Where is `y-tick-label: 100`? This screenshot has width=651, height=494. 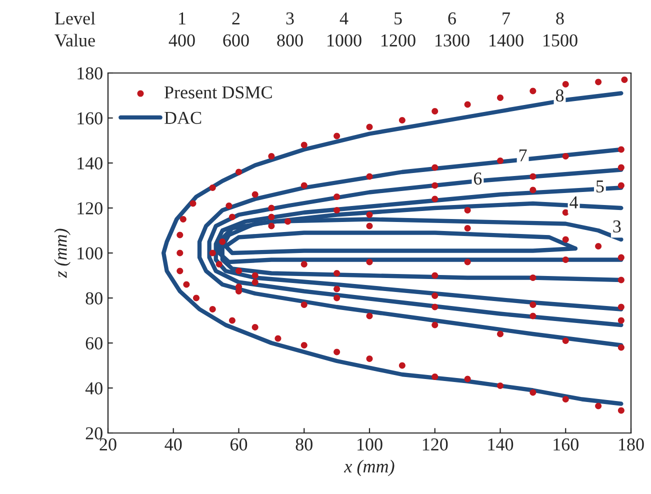 y-tick-label: 100 is located at coordinates (90, 253).